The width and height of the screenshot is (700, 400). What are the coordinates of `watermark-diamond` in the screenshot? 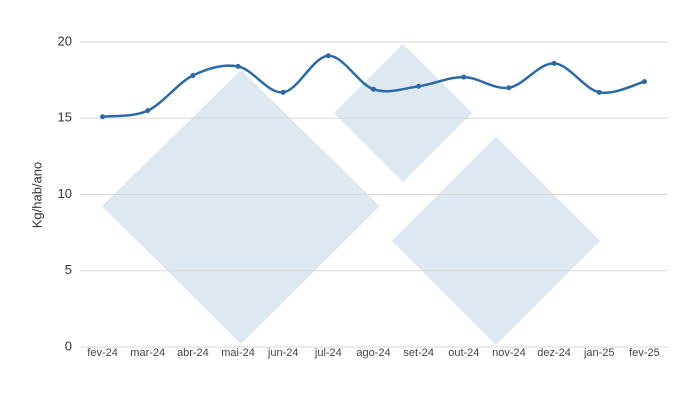 It's located at (403, 113).